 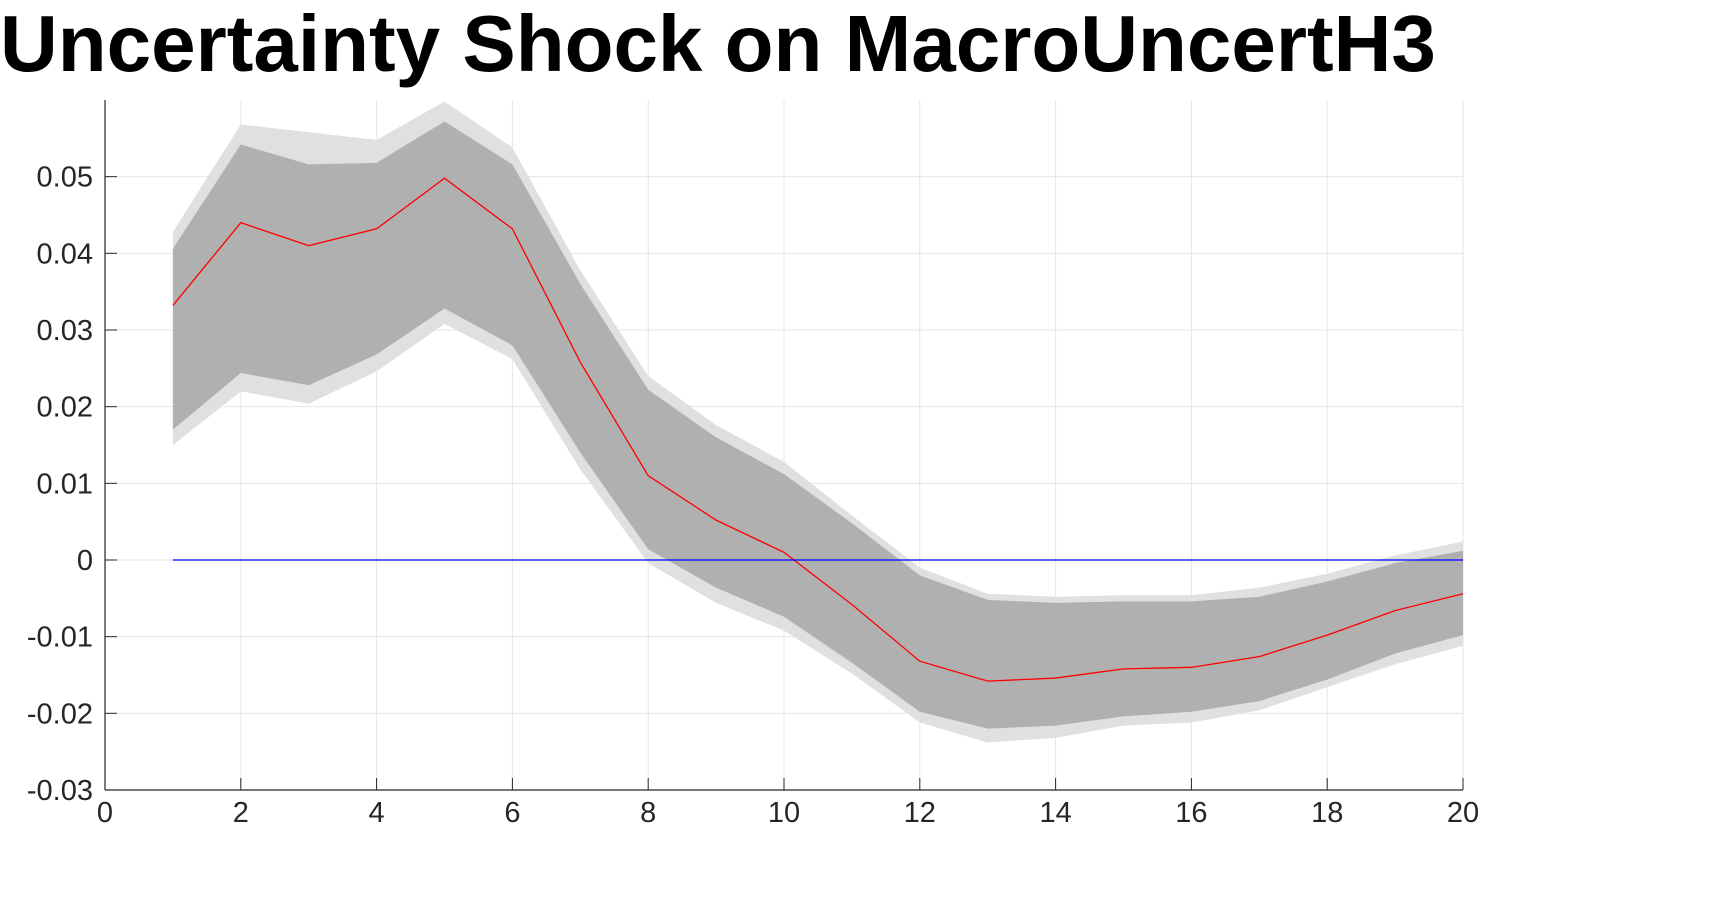 I want to click on x-tick-label-1: 2, so click(x=241, y=813).